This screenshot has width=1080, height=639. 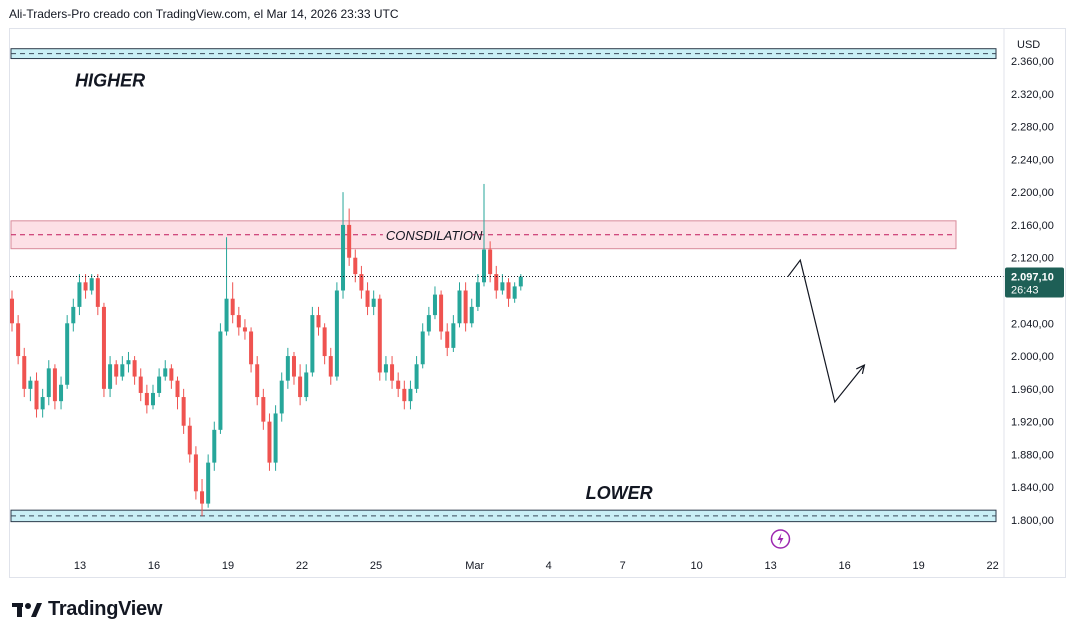 I want to click on y-tick-label: 2.000,00, so click(x=1032, y=357).